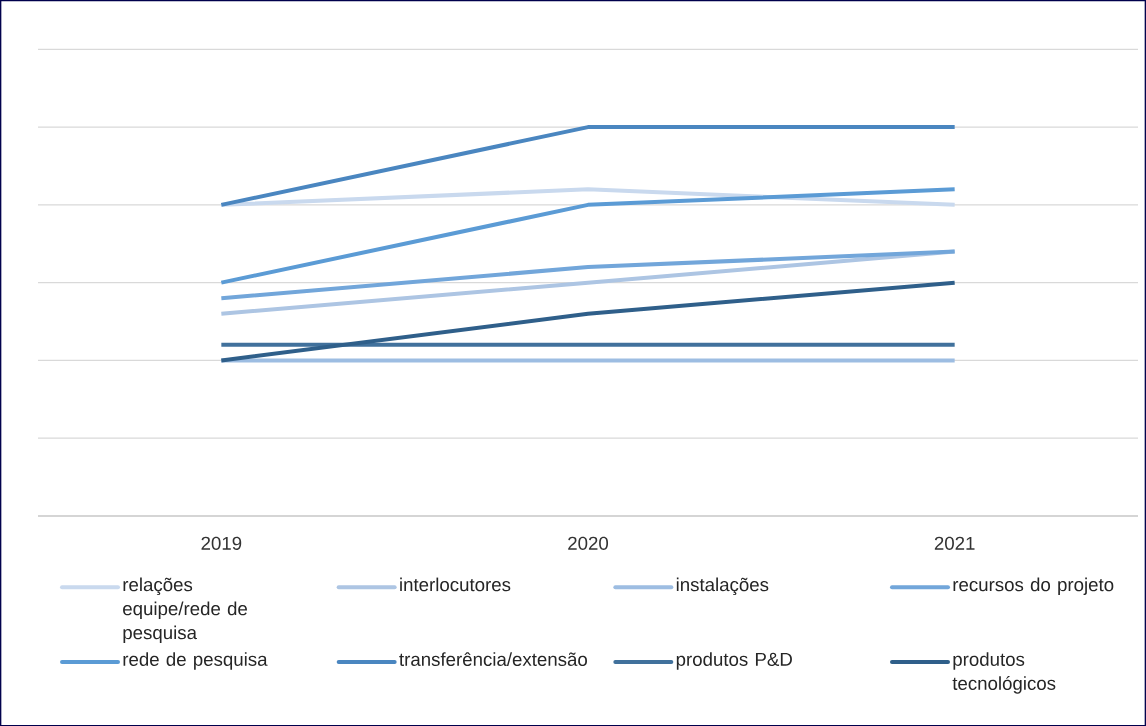  What do you see at coordinates (954, 543) in the screenshot?
I see `x-tick-label: 2021` at bounding box center [954, 543].